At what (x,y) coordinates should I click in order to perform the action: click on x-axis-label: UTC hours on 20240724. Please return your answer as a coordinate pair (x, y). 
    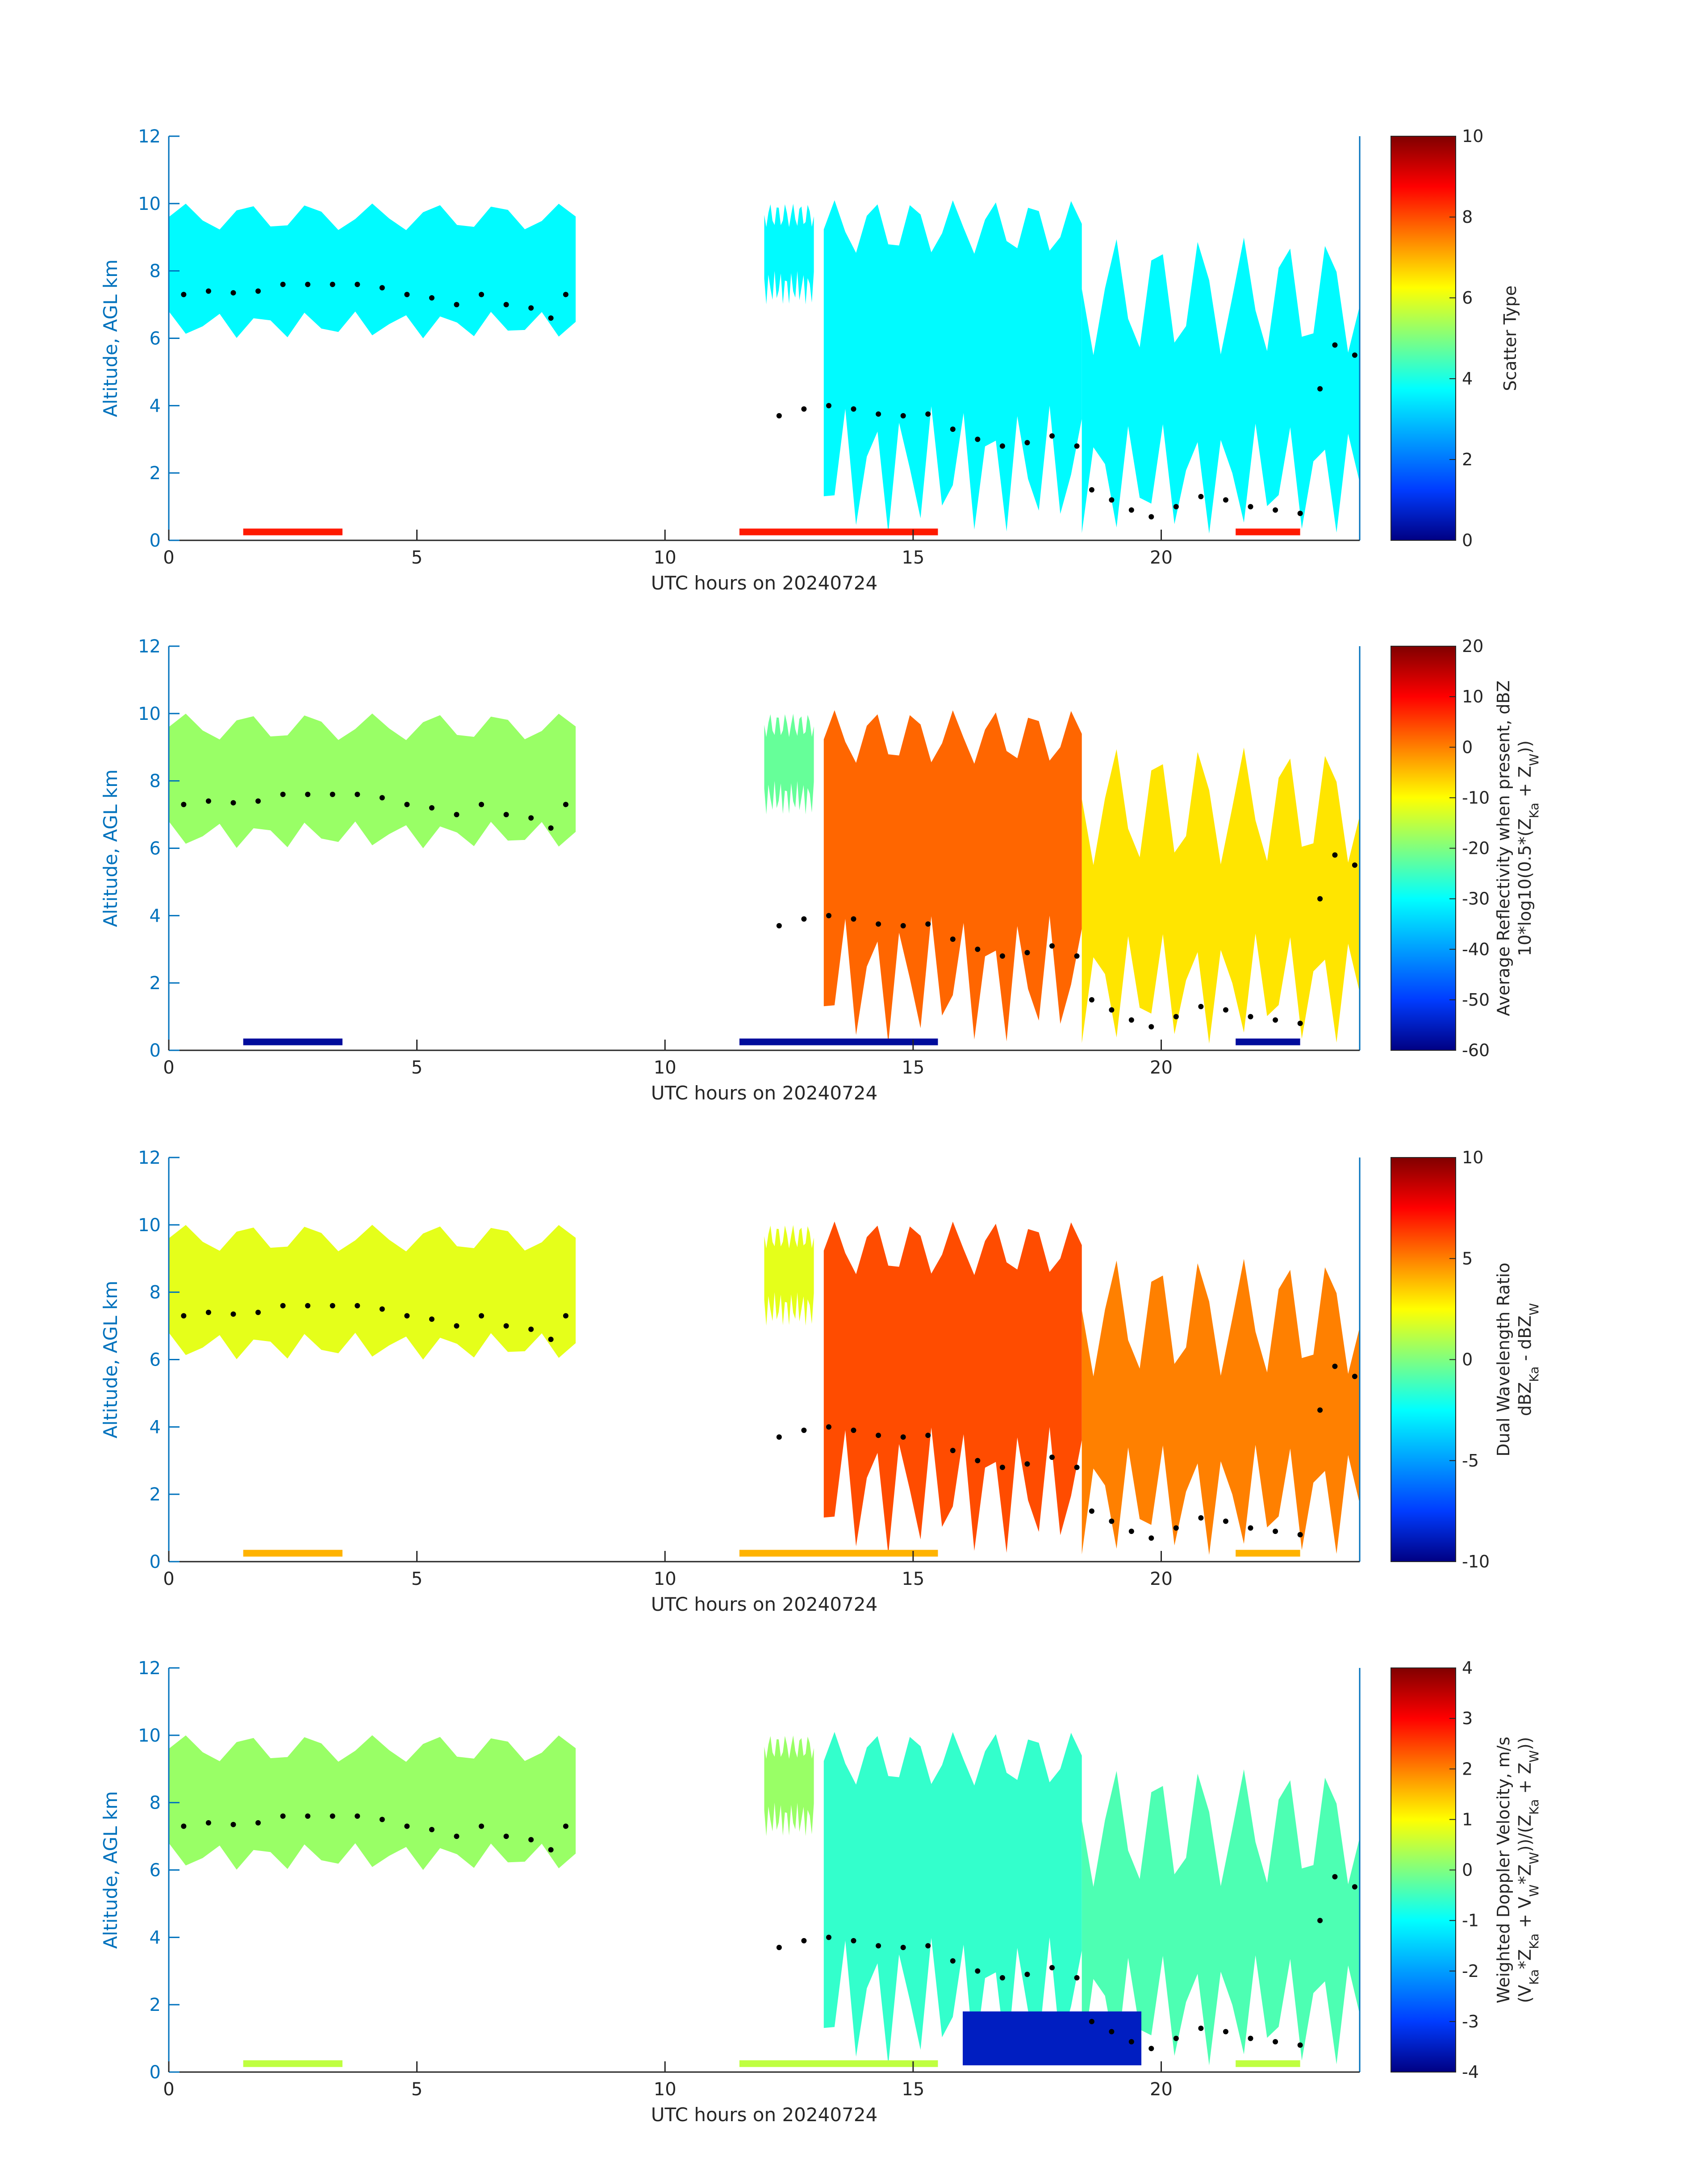
    Looking at the image, I should click on (764, 583).